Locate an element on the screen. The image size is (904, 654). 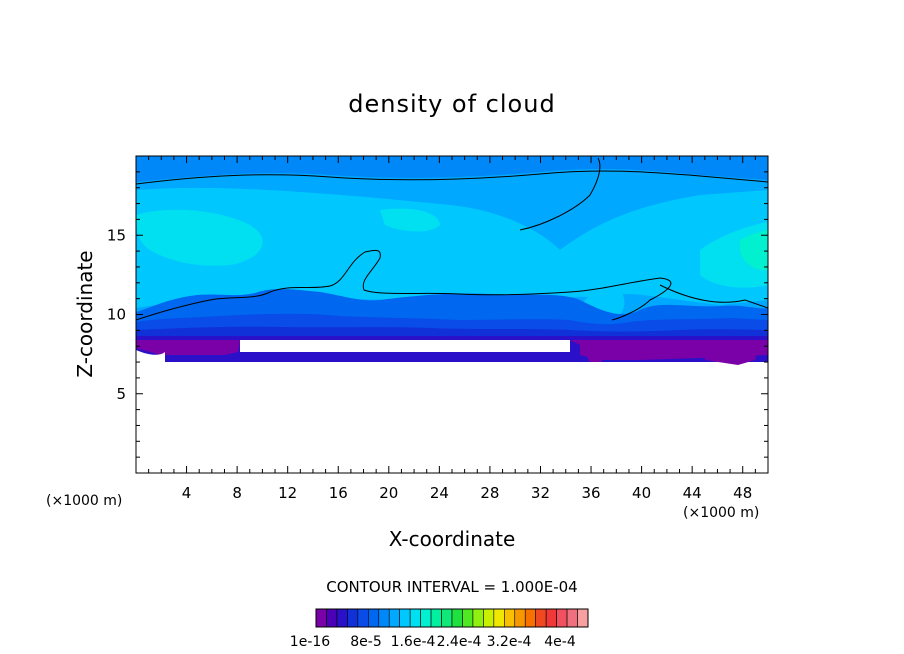
density-blob-left is located at coordinates (199, 237).